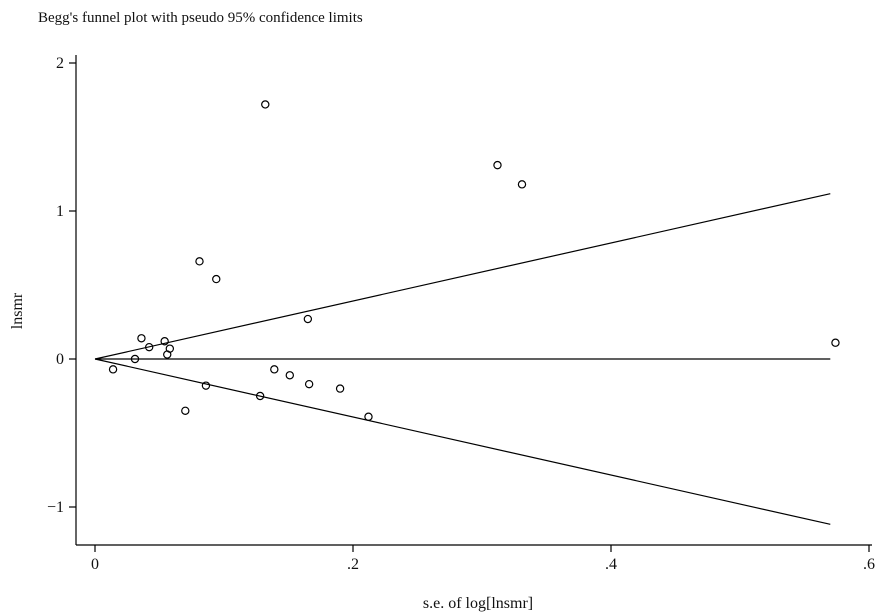 This screenshot has width=878, height=616. Describe the element at coordinates (55, 507) in the screenshot. I see `y-tick-label: −1` at that location.